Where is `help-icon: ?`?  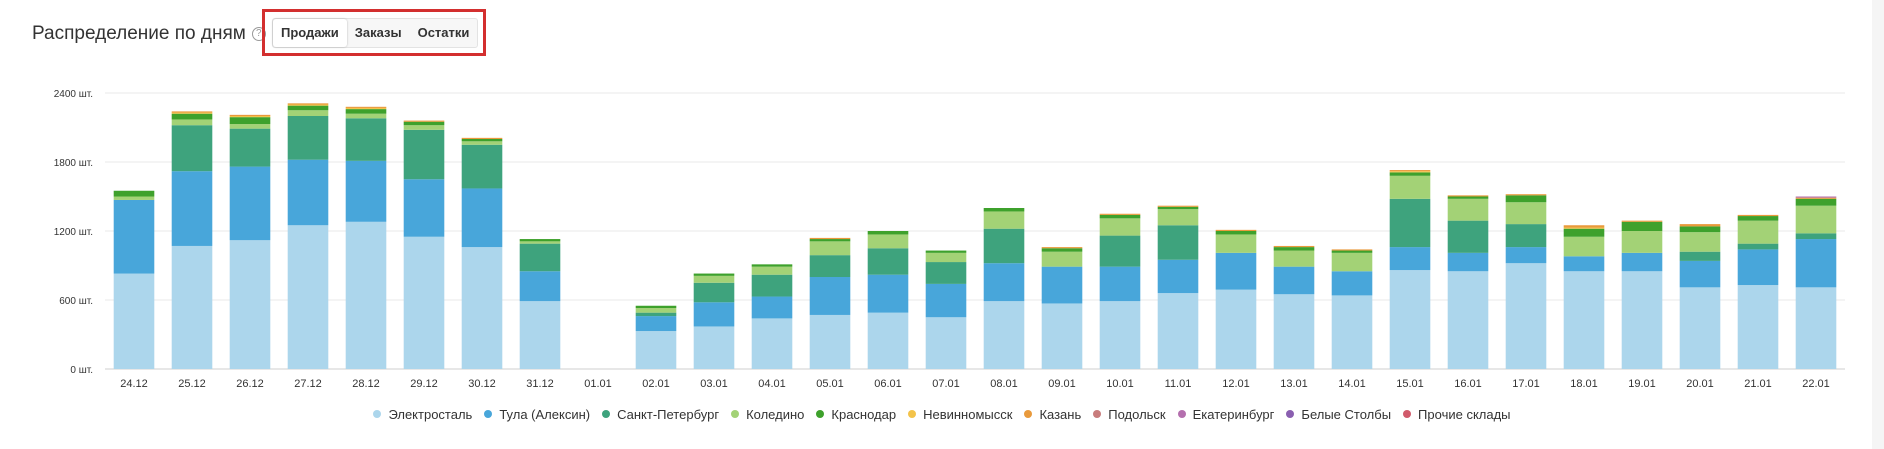 help-icon: ? is located at coordinates (258, 34).